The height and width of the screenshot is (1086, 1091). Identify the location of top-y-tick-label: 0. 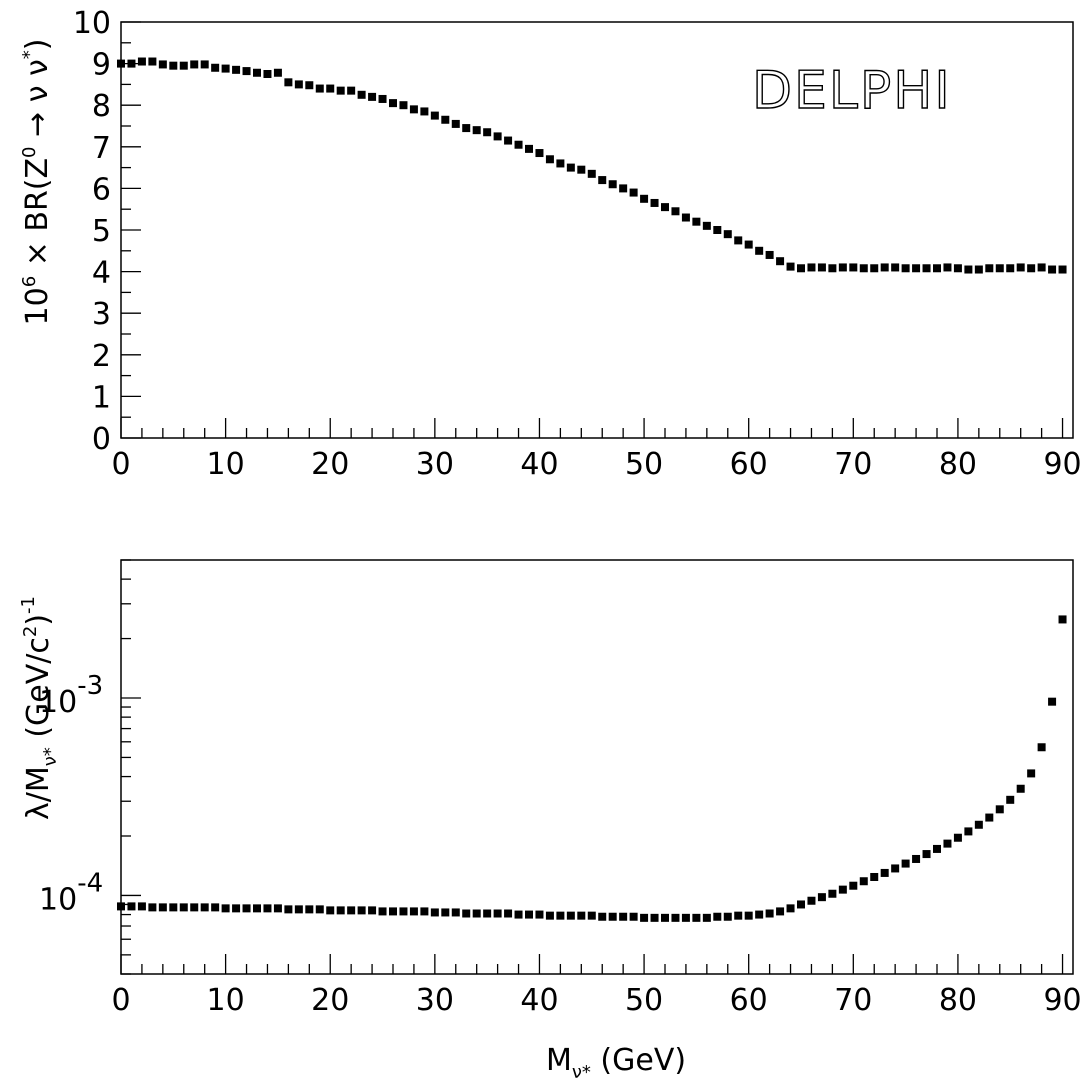
(101, 439).